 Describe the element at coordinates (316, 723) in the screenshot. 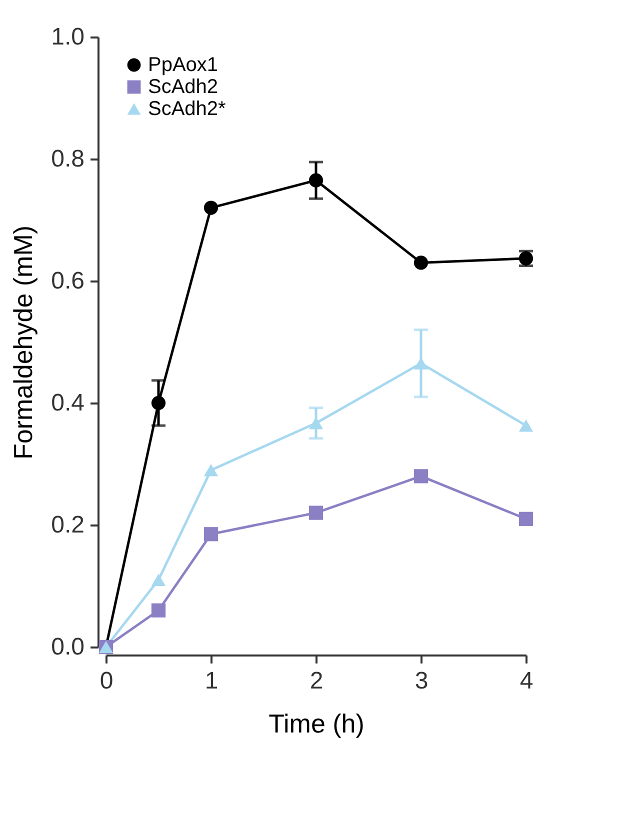

I see `x-axis-title: Time (h)` at that location.